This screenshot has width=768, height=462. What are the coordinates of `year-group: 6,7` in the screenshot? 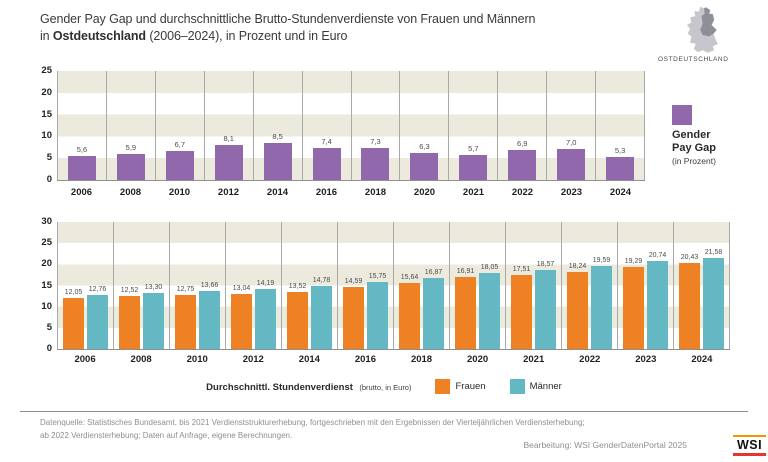 It's located at (180, 125).